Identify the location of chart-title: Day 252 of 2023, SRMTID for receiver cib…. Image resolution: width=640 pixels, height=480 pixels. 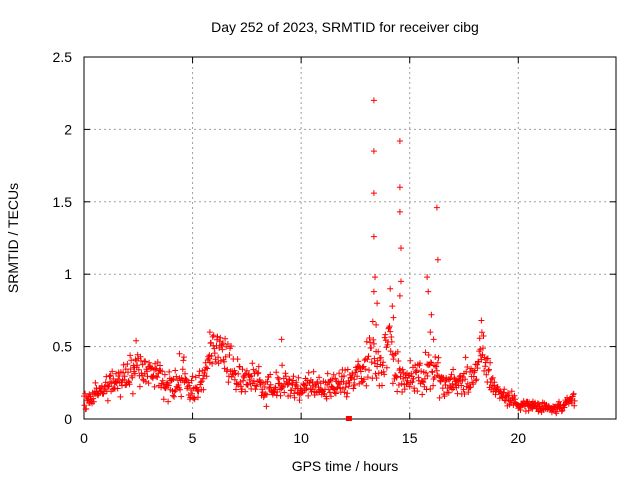
(345, 27).